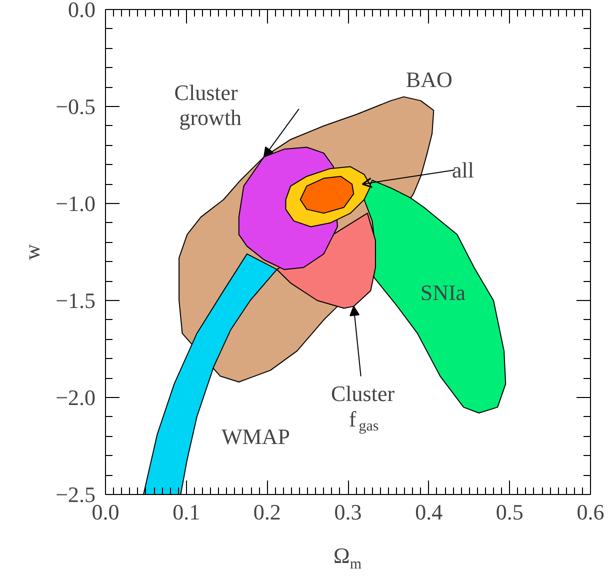 The width and height of the screenshot is (611, 580). I want to click on y-tick-label: −2.0, so click(76, 397).